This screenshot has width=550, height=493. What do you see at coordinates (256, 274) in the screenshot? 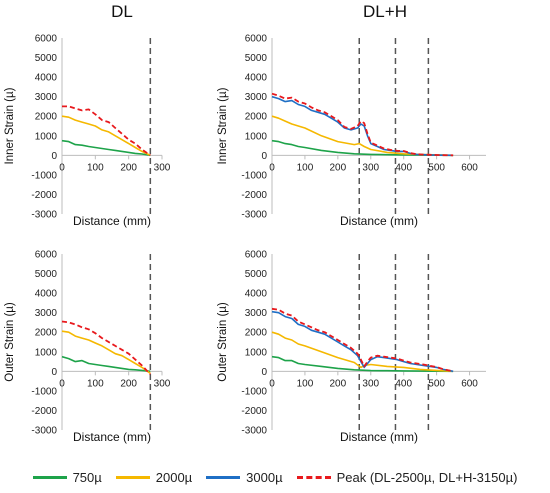
I see `dlh-outer-ytick-label: 5000` at bounding box center [256, 274].